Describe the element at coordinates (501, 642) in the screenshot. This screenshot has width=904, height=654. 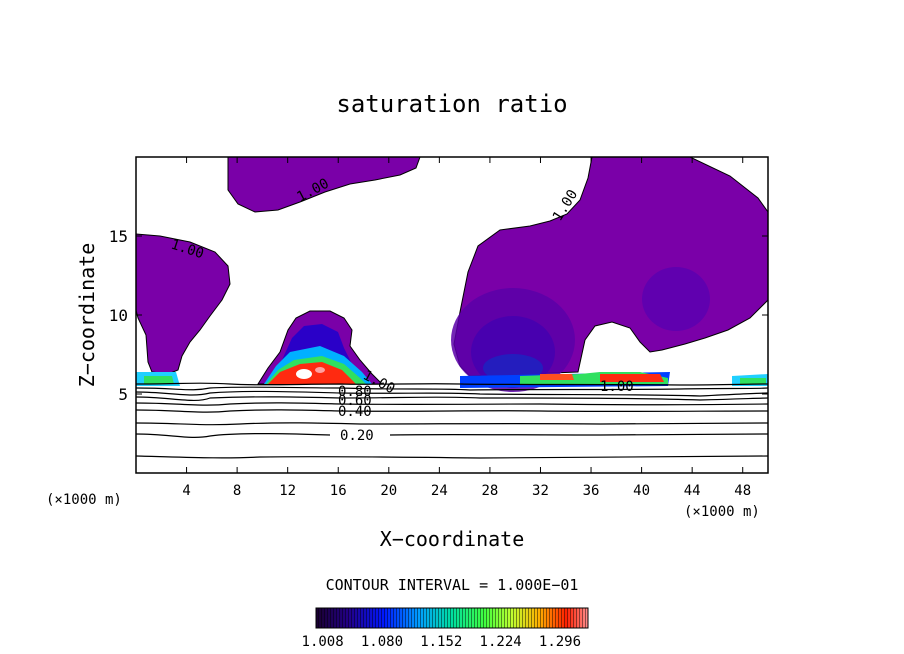
I see `colorbar-tick-label: 1.224` at that location.